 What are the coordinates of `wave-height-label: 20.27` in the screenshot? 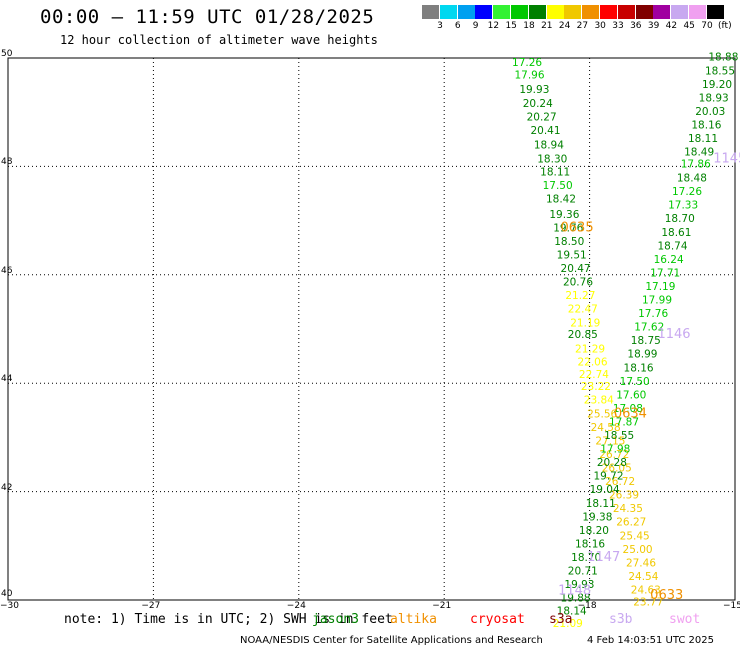 It's located at (542, 117).